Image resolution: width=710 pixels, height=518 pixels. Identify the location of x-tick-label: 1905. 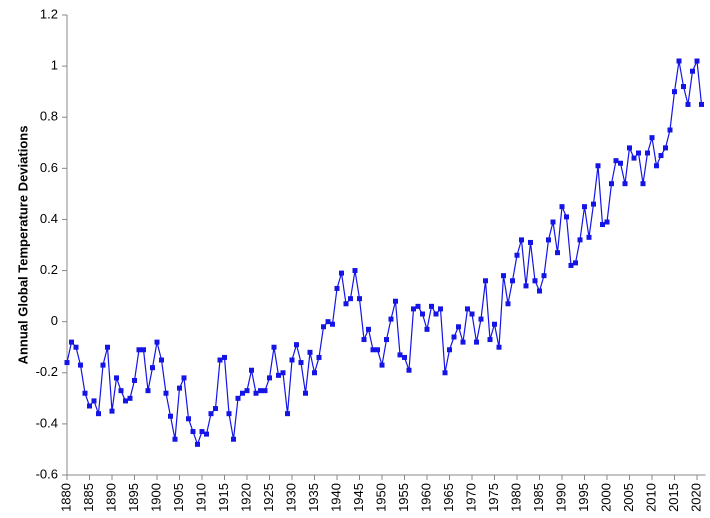
(178, 497).